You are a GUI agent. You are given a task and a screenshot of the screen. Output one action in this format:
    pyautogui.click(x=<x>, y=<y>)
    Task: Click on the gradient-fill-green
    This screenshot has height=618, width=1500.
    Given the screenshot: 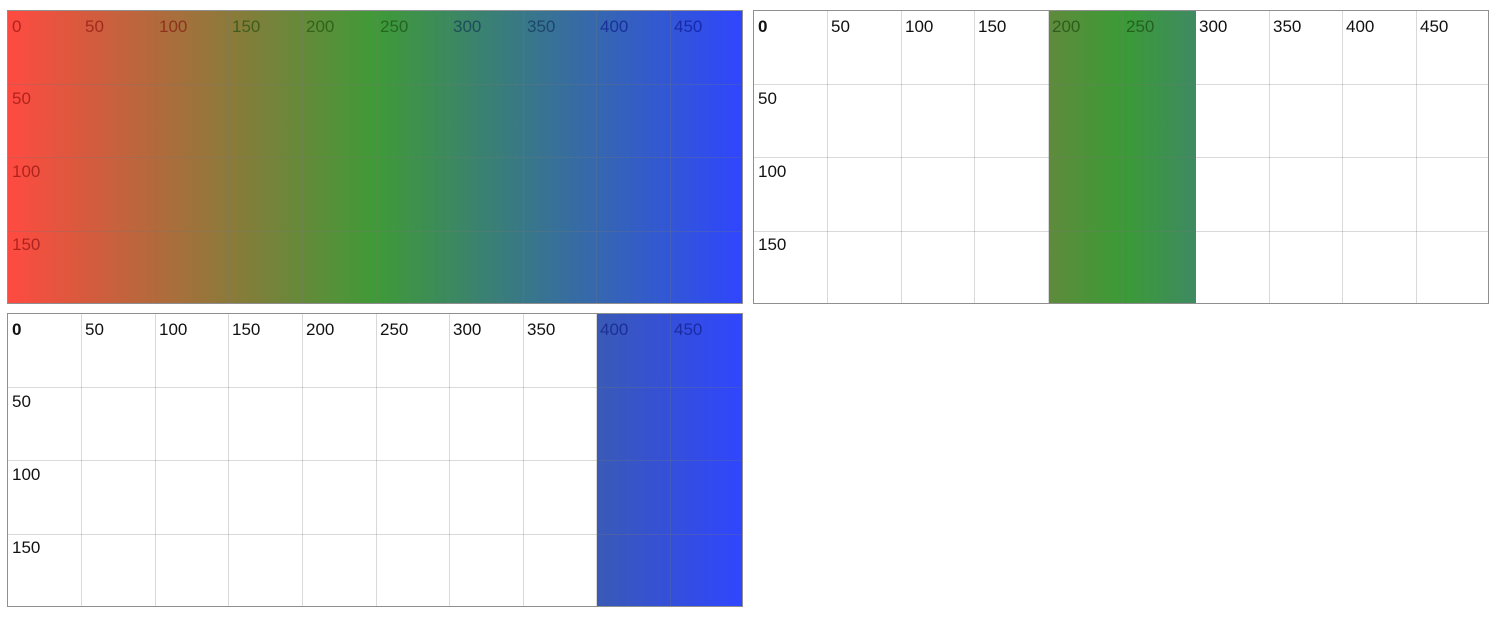 What is the action you would take?
    pyautogui.click(x=1122, y=157)
    